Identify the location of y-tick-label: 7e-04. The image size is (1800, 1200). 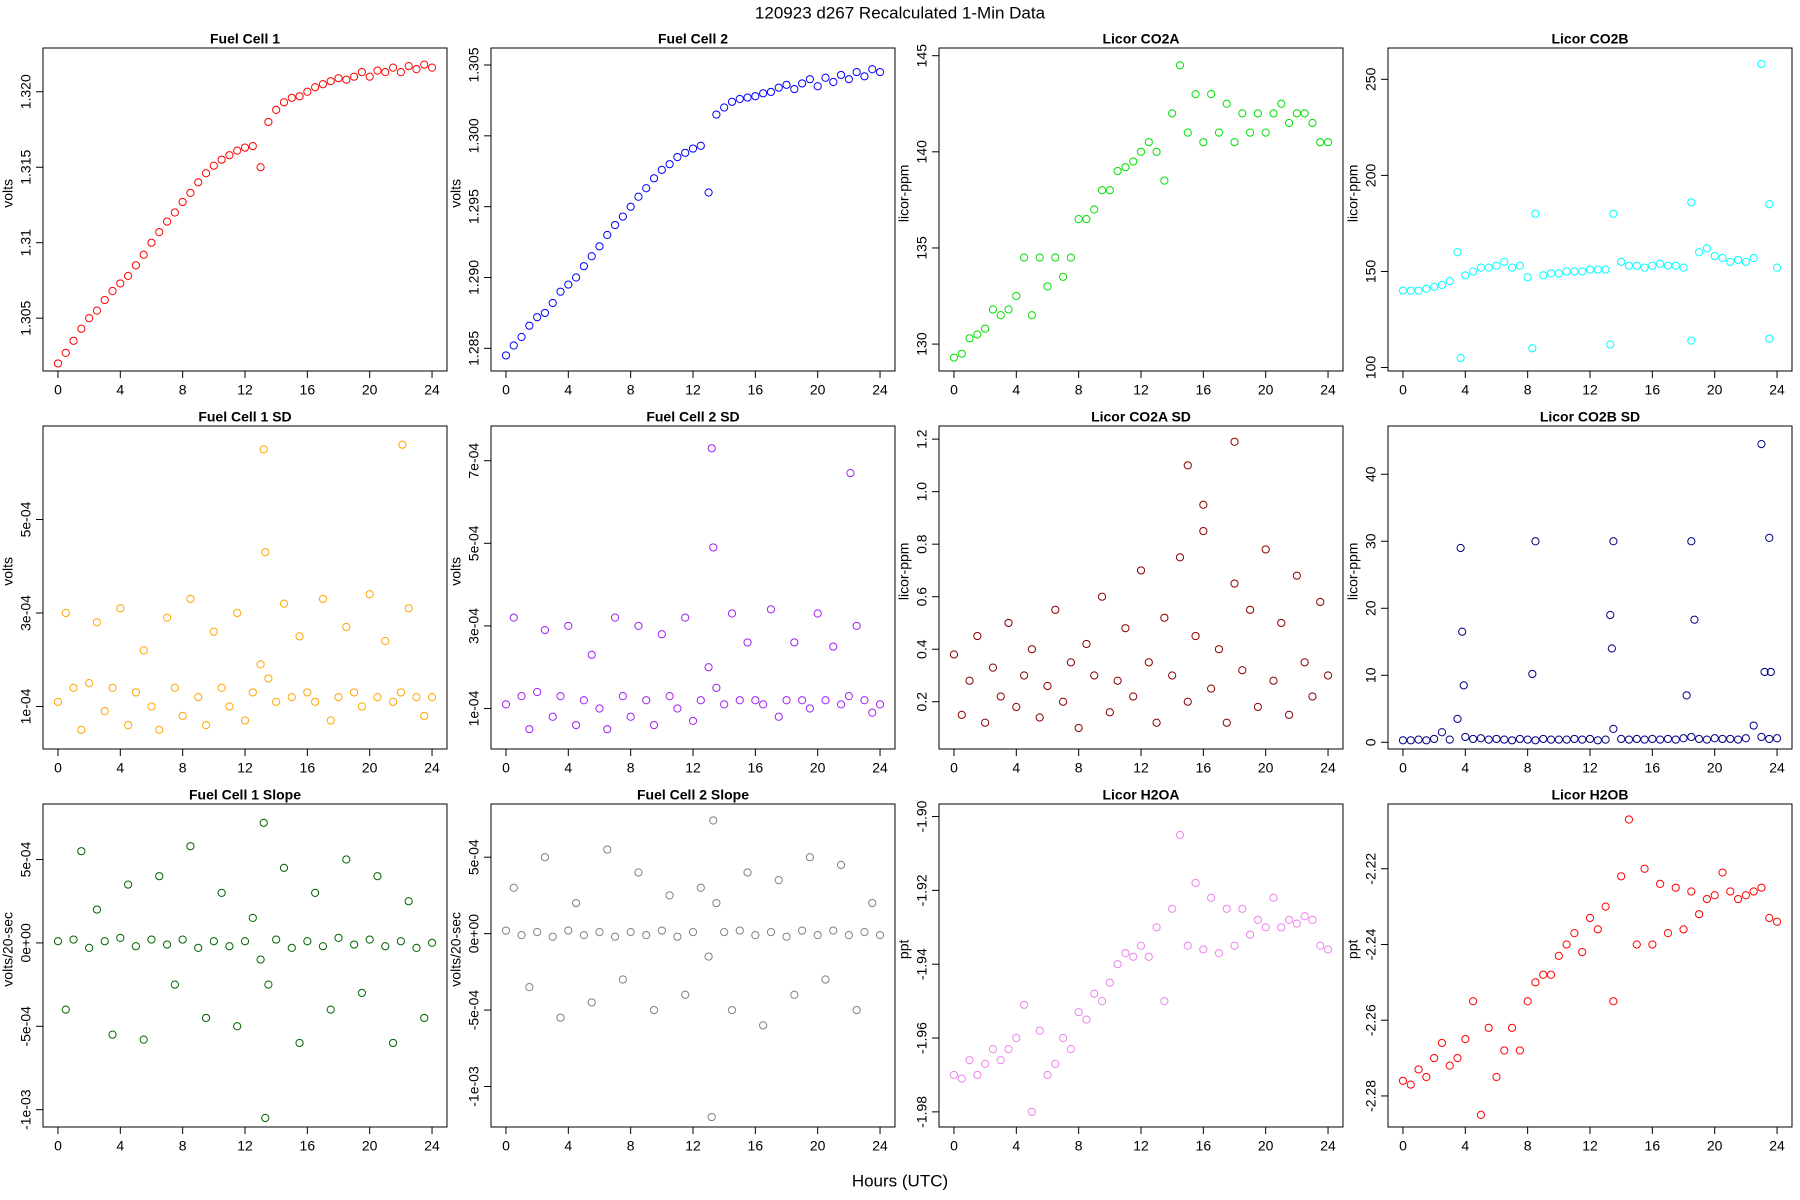
(474, 461).